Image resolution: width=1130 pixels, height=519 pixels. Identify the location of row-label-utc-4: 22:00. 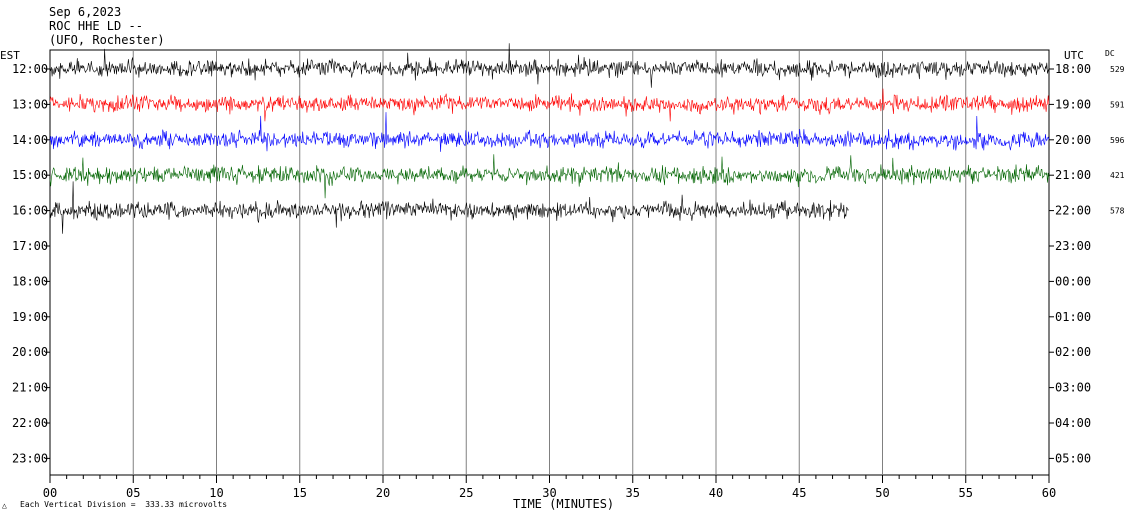
(1073, 211).